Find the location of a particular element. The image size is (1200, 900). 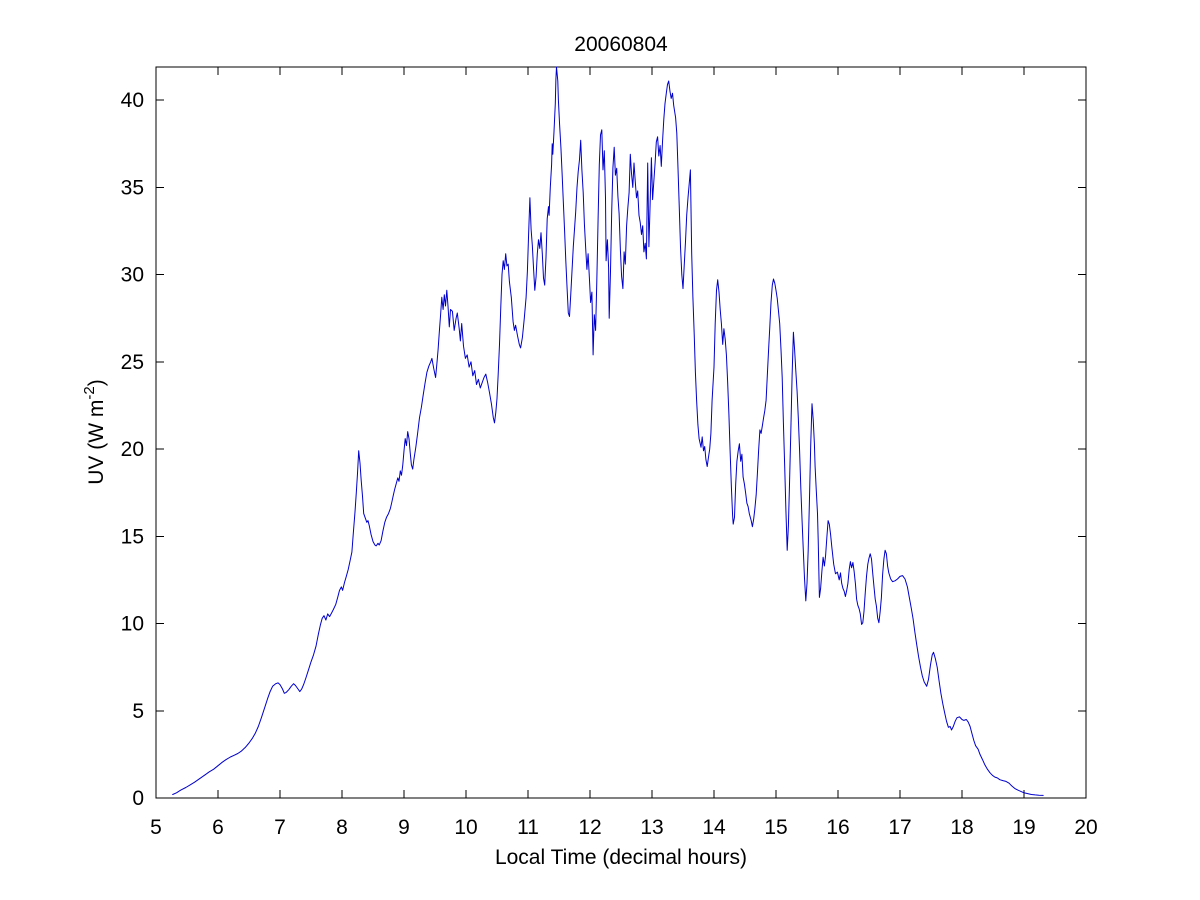

y-axis-label-superscript: -2 is located at coordinates (89, 392).